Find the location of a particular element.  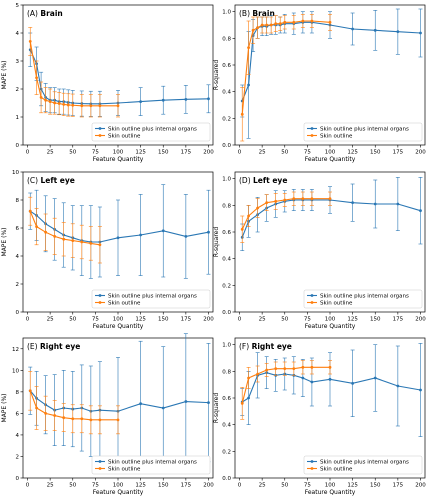

y-tick-label: 8 is located at coordinates (18, 393).